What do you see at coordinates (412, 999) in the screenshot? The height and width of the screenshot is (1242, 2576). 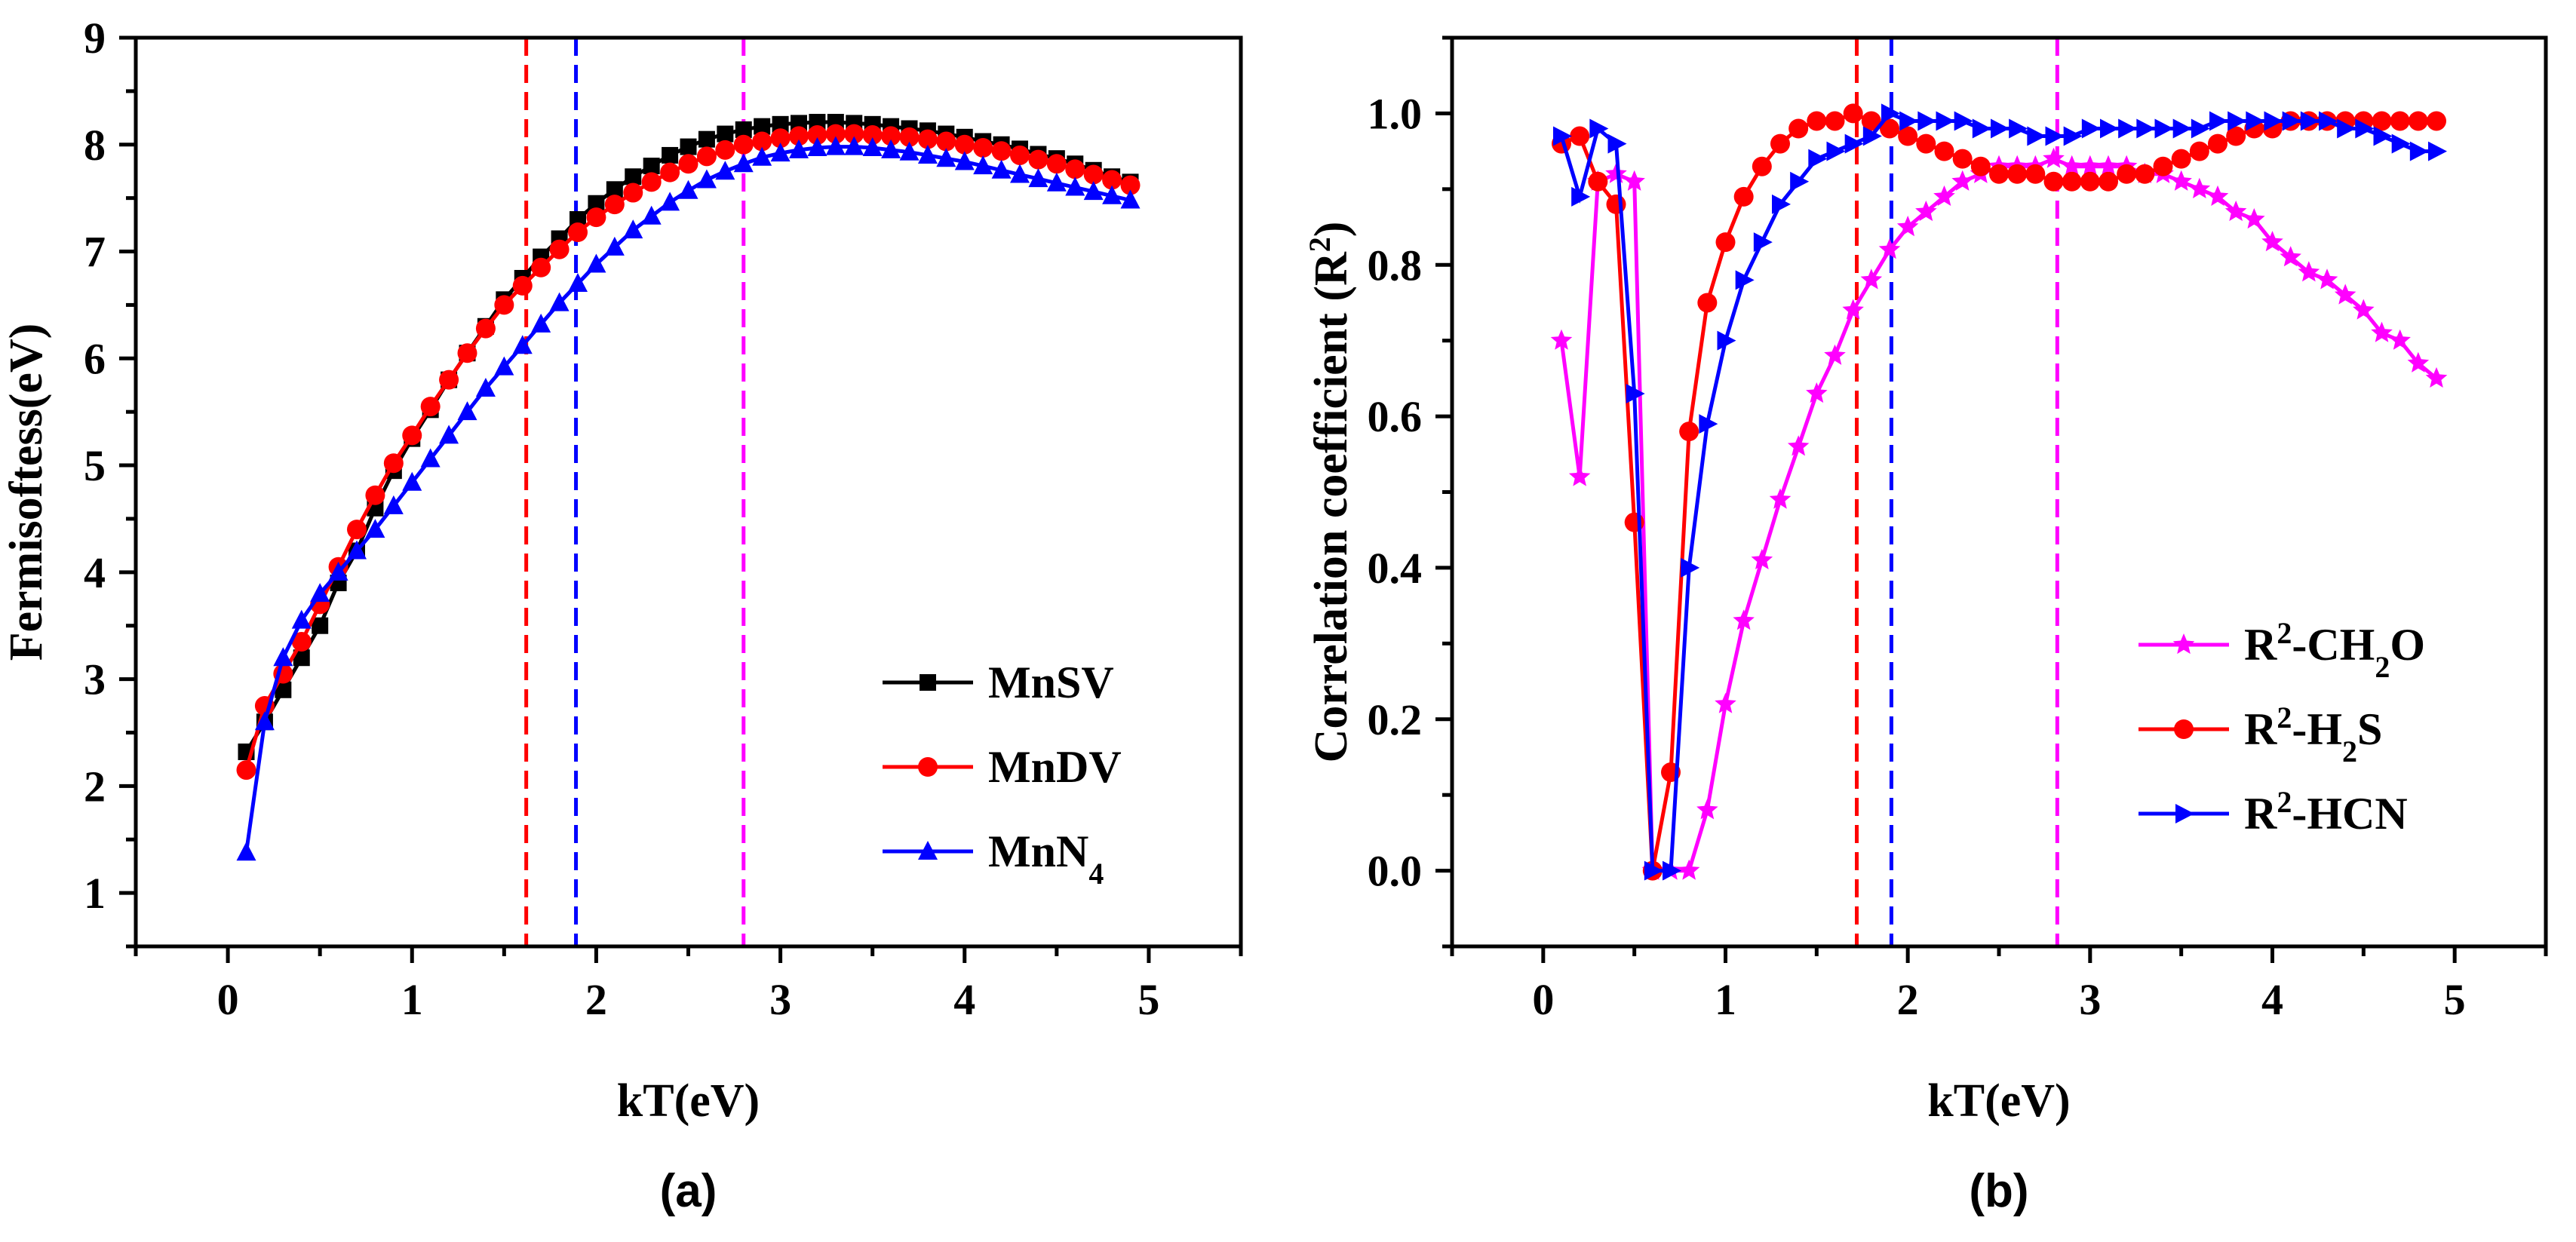 I see `x-tick-label: 1` at bounding box center [412, 999].